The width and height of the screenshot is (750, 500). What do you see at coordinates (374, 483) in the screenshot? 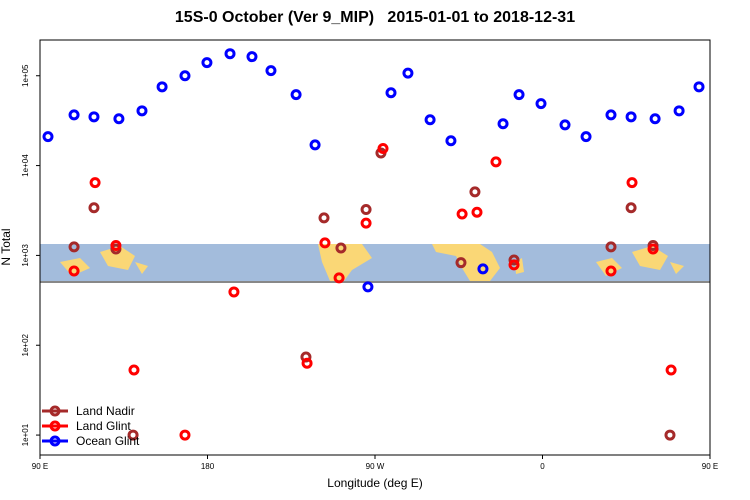
I see `x-axis-title: Longitude (deg E)` at bounding box center [374, 483].